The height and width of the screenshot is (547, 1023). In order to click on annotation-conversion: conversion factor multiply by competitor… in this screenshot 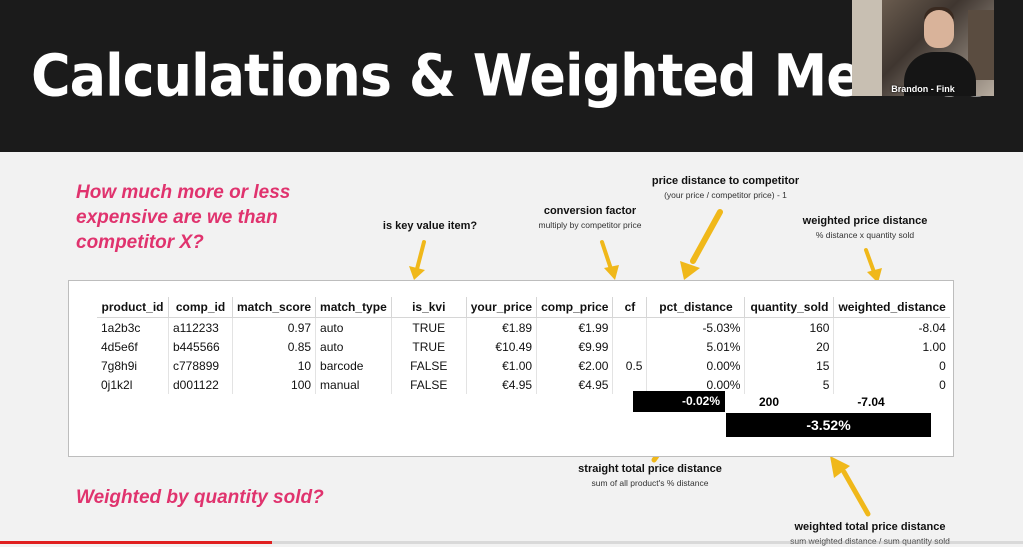, I will do `click(590, 217)`.